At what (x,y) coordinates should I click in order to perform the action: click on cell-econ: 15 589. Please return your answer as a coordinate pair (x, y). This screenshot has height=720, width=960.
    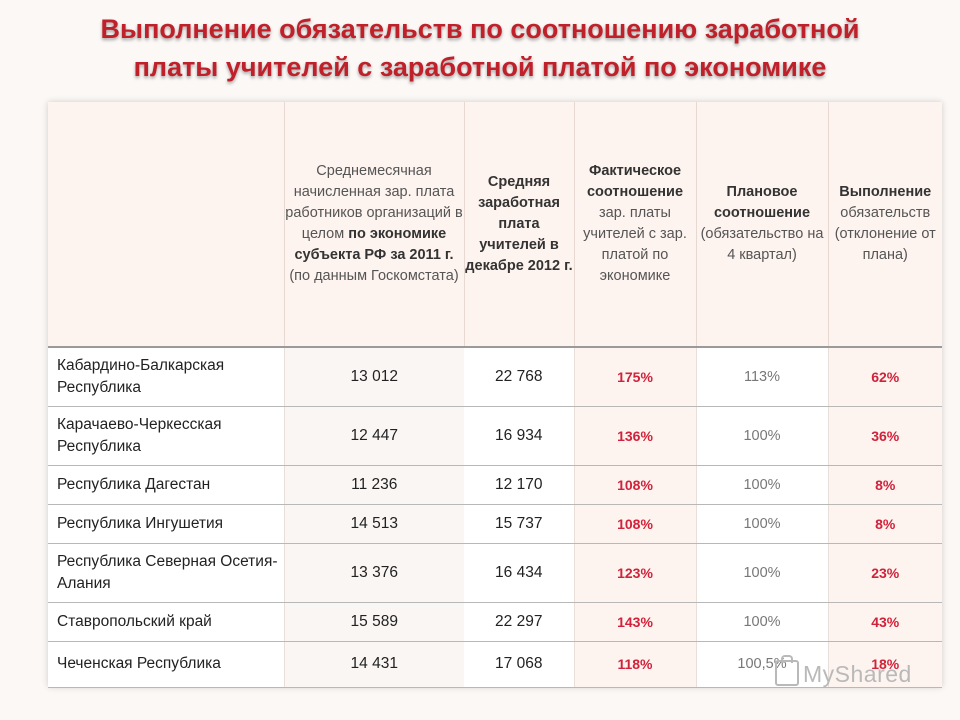
    Looking at the image, I should click on (373, 622).